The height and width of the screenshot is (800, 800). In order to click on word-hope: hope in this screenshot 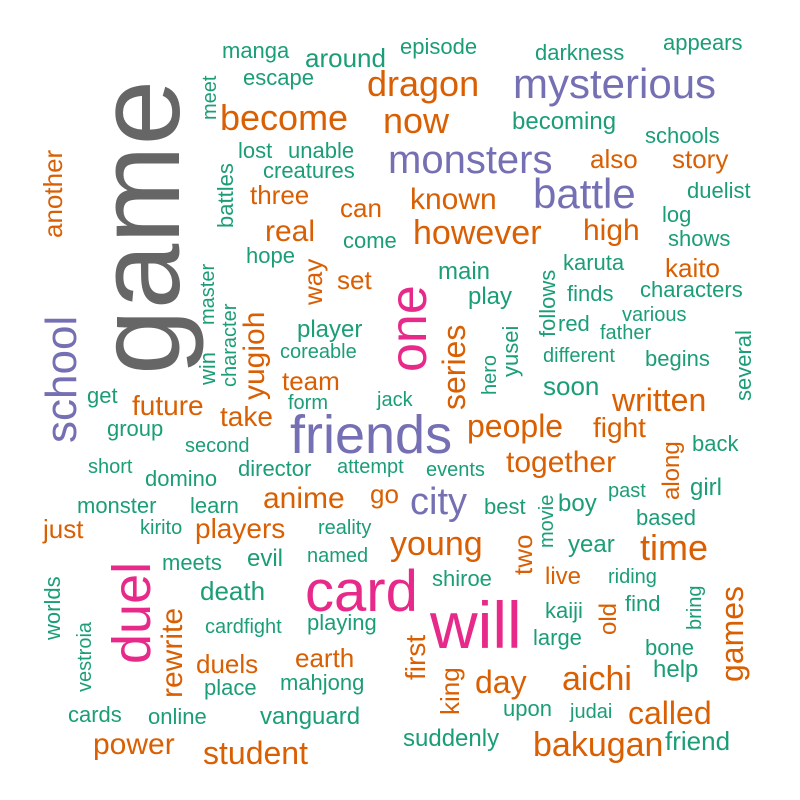, I will do `click(270, 255)`.